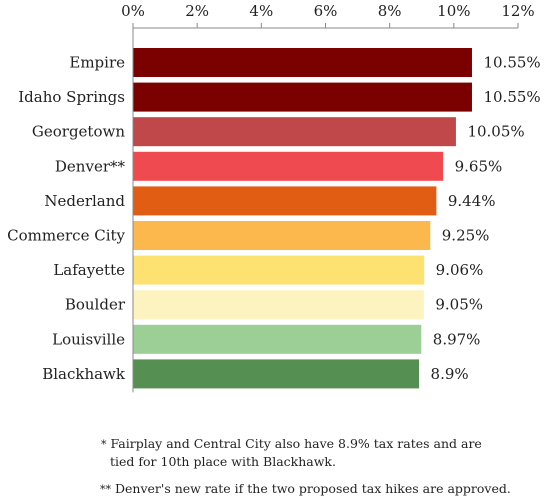 The height and width of the screenshot is (500, 545). I want to click on value-label: 9.05%, so click(459, 305).